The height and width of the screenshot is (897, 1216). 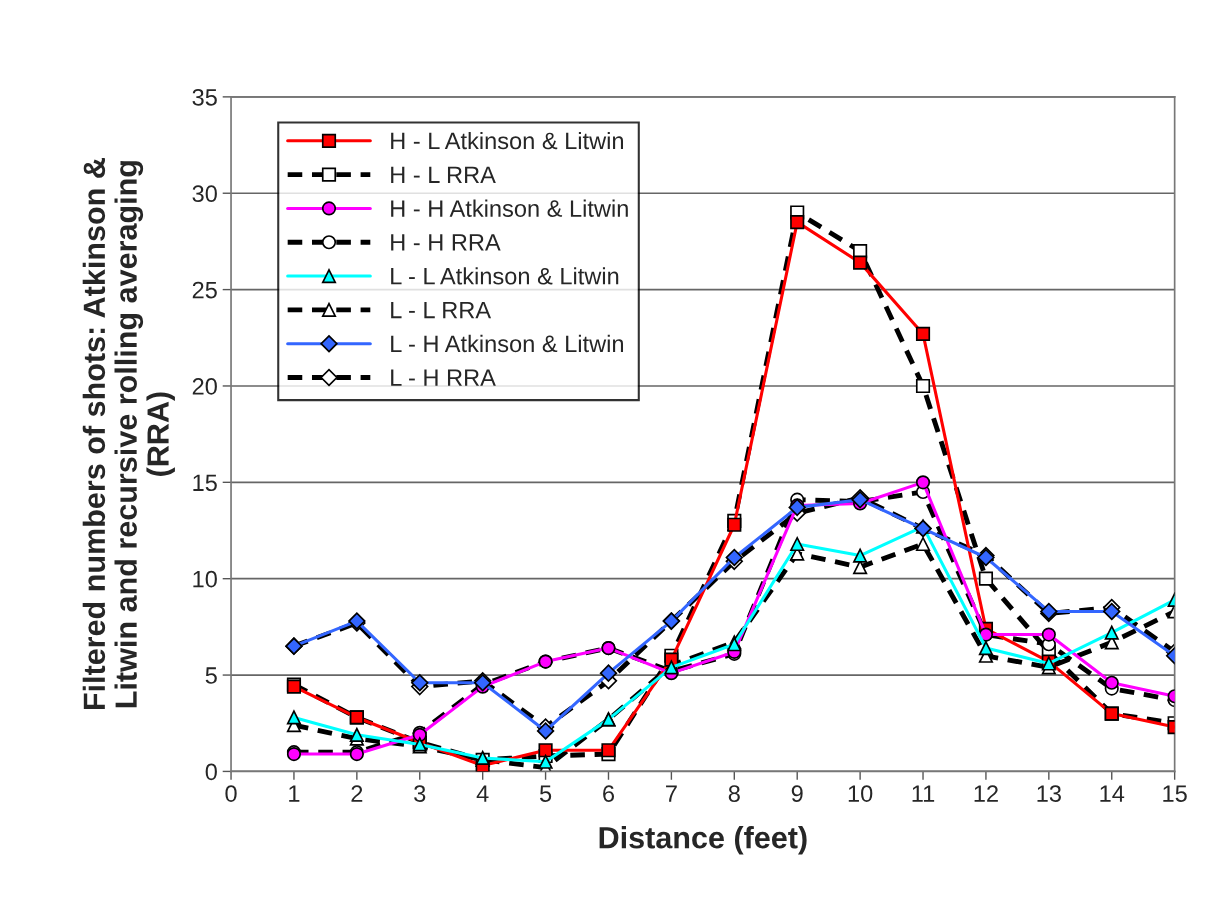 I want to click on y-axis-title: Filtered numbers of shots: Atkinson & Litwin and recursive rolling averaging (RRA), so click(x=128, y=434).